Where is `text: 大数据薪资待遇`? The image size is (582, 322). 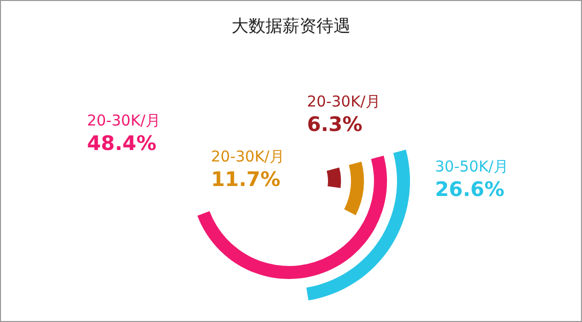 text: 大数据薪资待遇 is located at coordinates (291, 26).